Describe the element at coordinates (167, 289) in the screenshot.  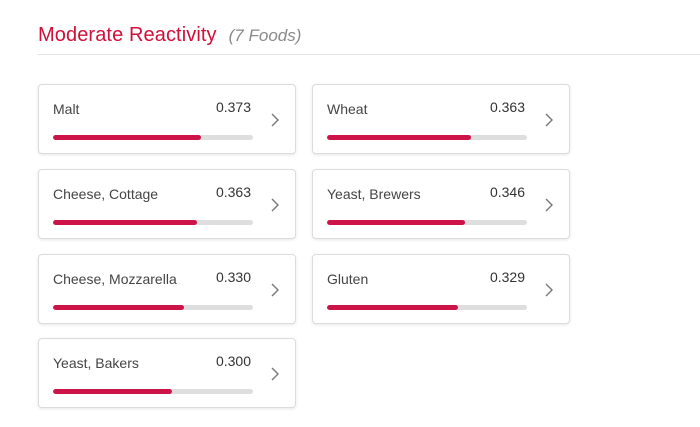
I see `food-card-cheese-mozzarella: Cheese, Mozzarella 0.330` at that location.